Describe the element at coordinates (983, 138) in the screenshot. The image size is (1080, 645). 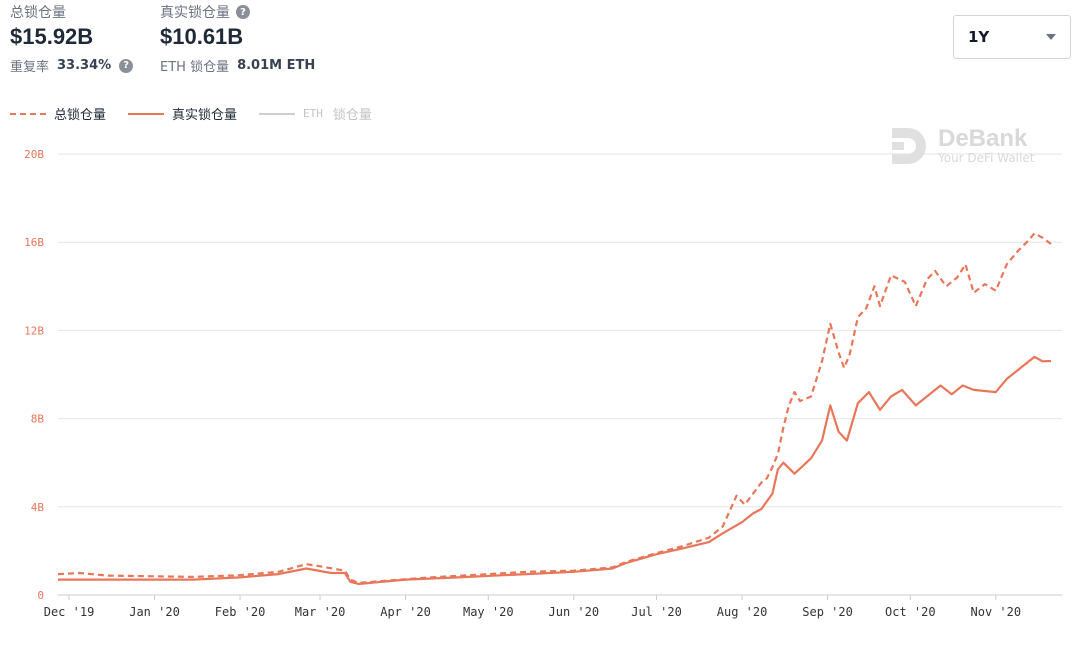
I see `watermark-title: DeBank` at that location.